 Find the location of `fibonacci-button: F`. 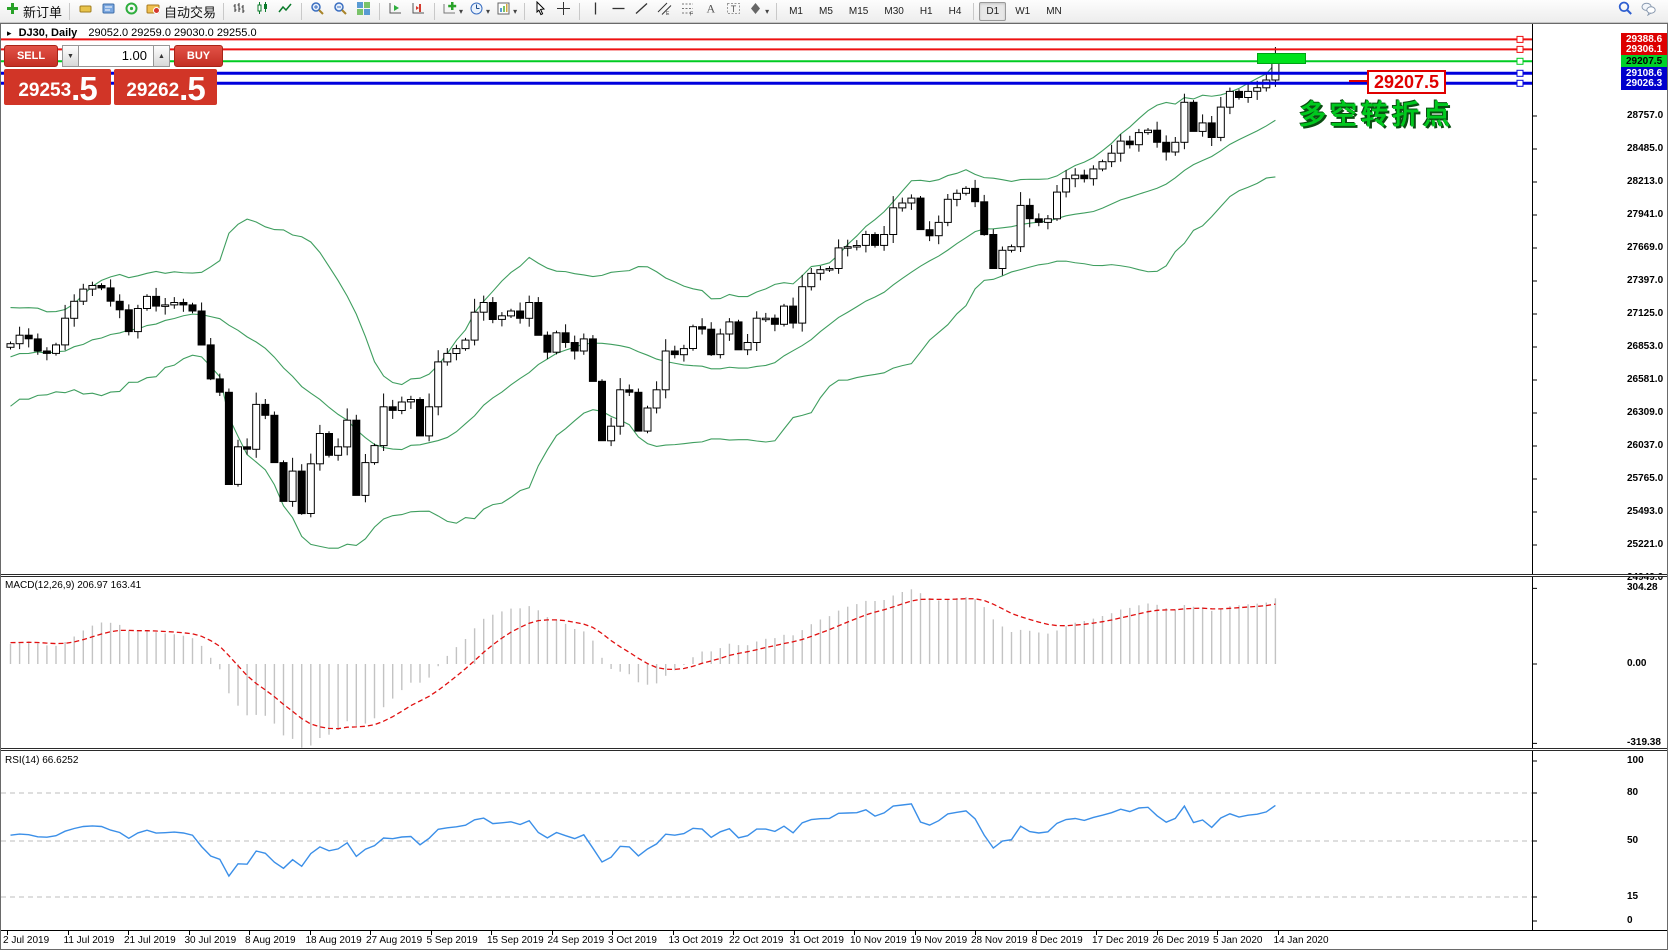

fibonacci-button: F is located at coordinates (687, 11).